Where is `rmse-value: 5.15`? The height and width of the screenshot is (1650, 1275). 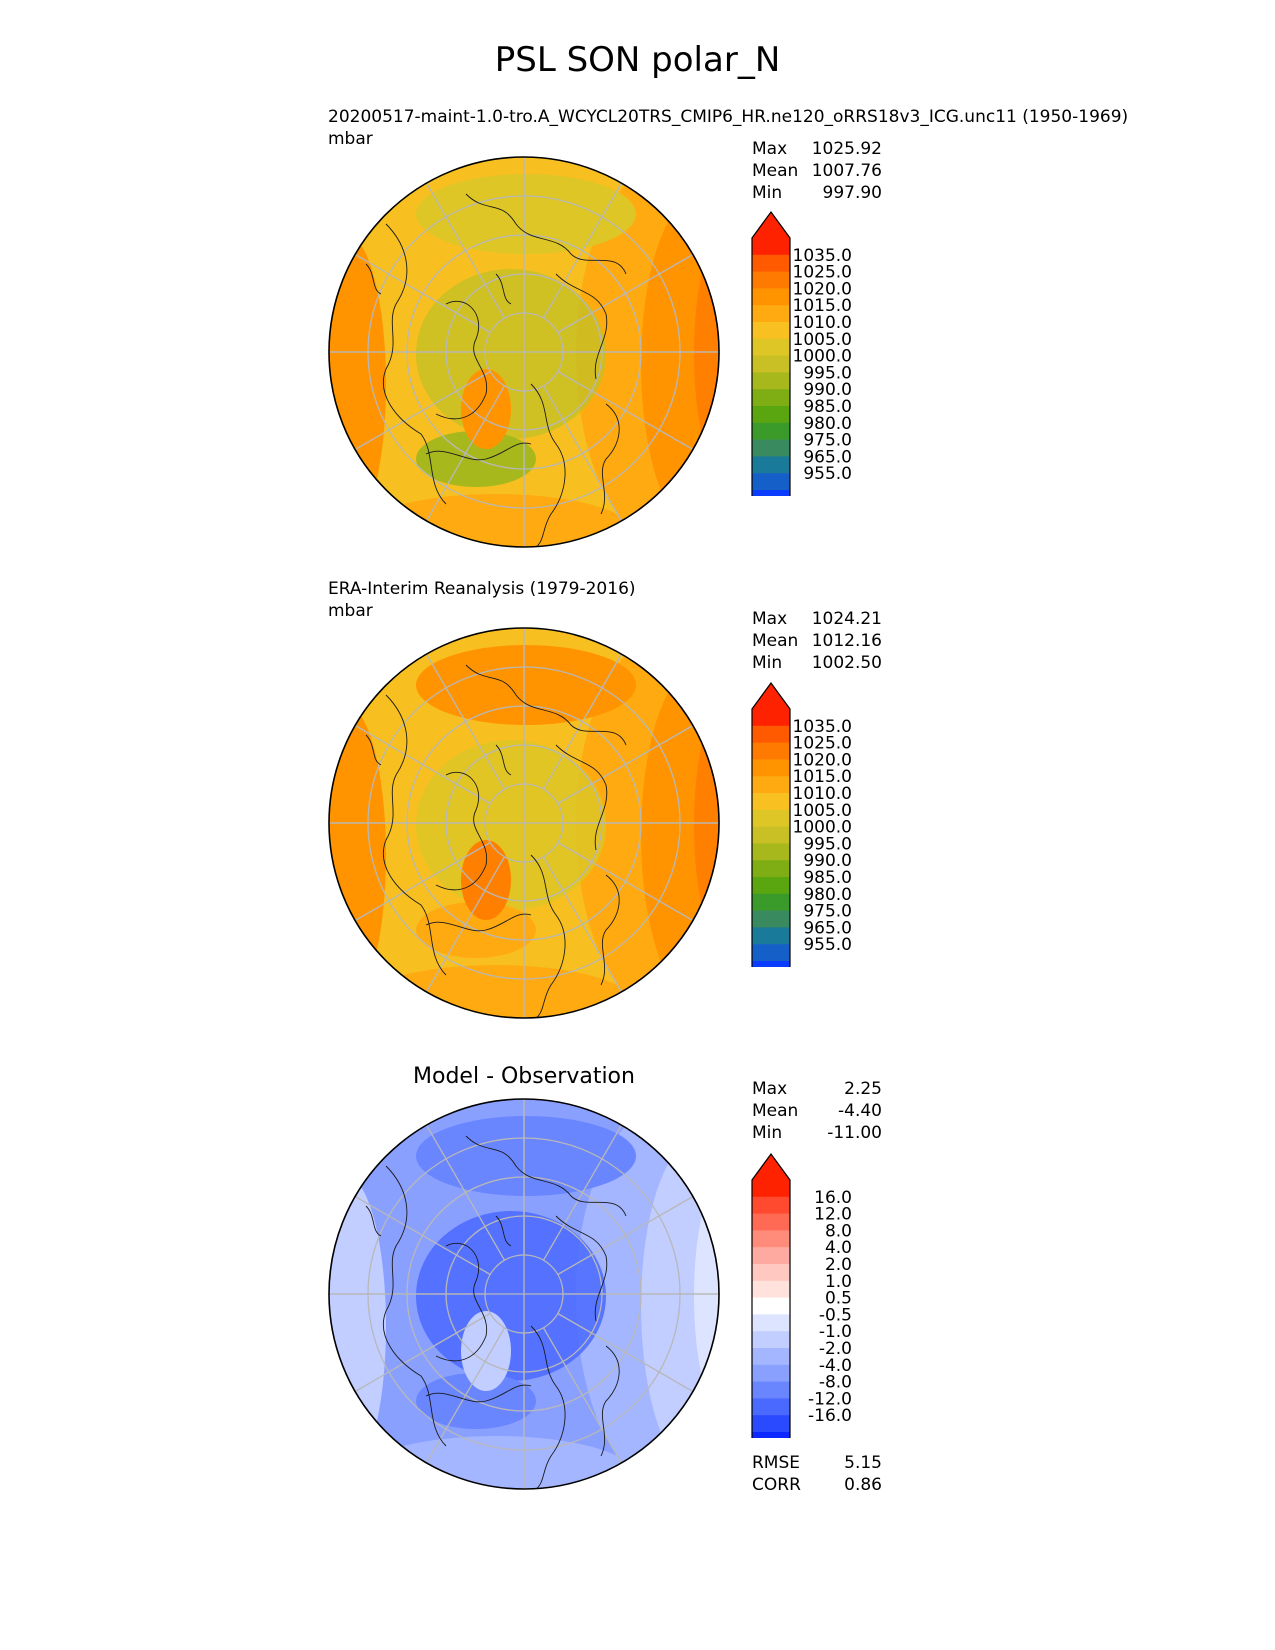
rmse-value: 5.15 is located at coordinates (863, 1463).